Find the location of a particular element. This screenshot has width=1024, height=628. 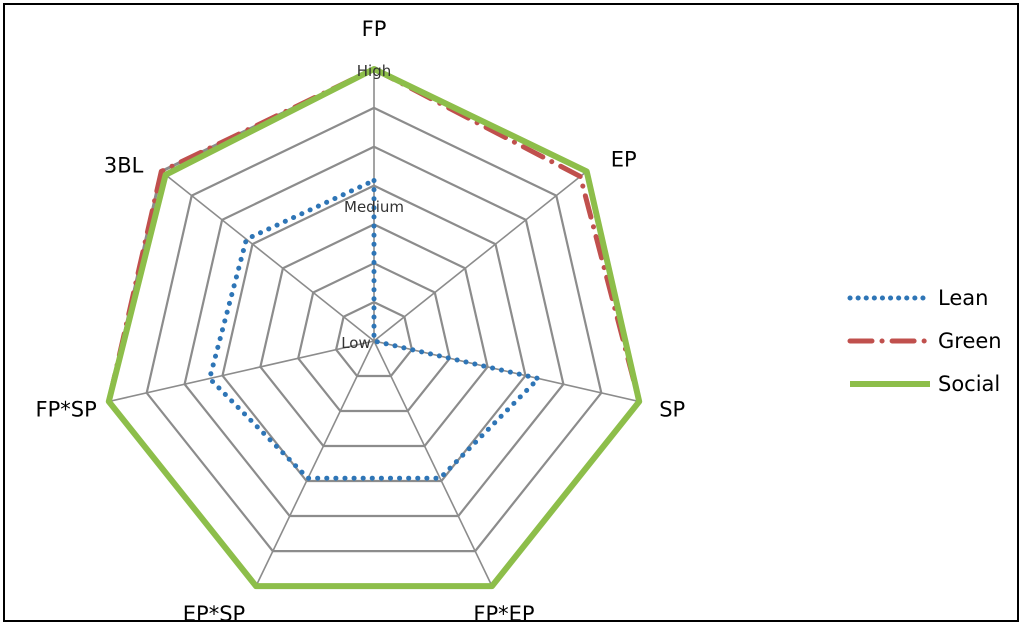

level-label-high: High is located at coordinates (374, 71).